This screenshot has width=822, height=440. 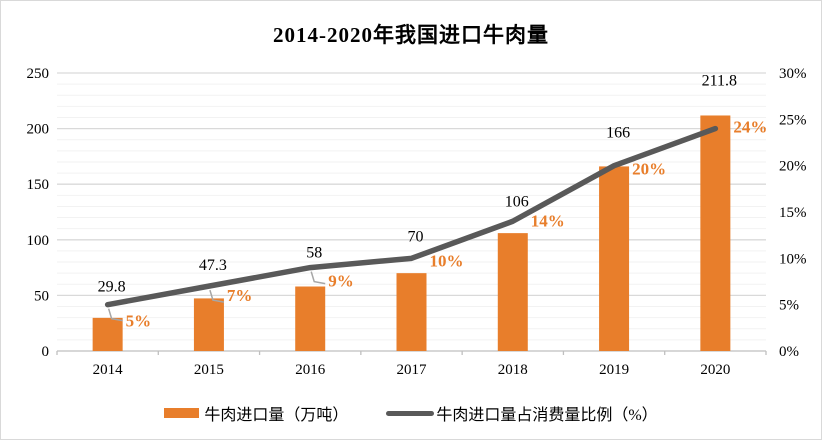 I want to click on legend-label-imports: 牛肉进口量（万吨）, so click(x=276, y=415).